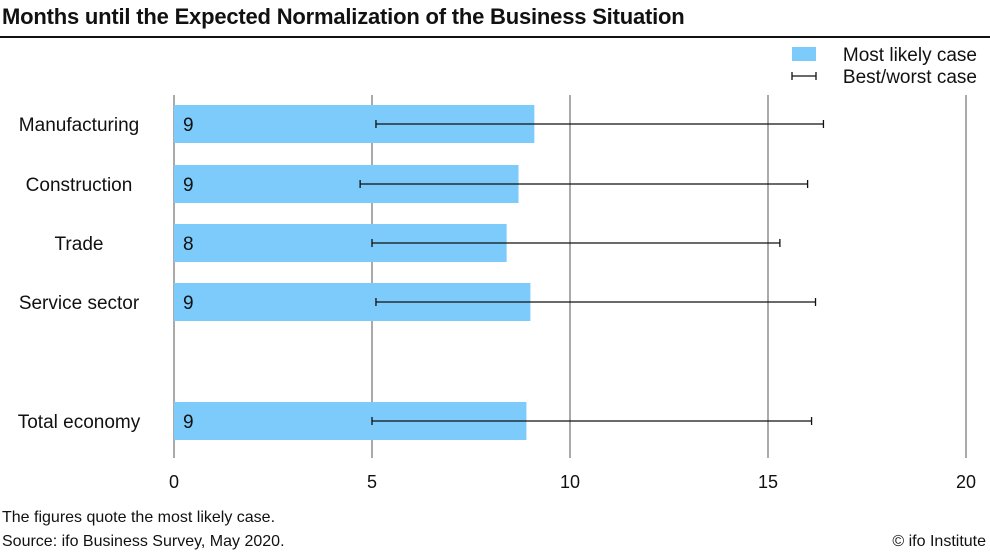  I want to click on category-label: Service sector, so click(79, 303).